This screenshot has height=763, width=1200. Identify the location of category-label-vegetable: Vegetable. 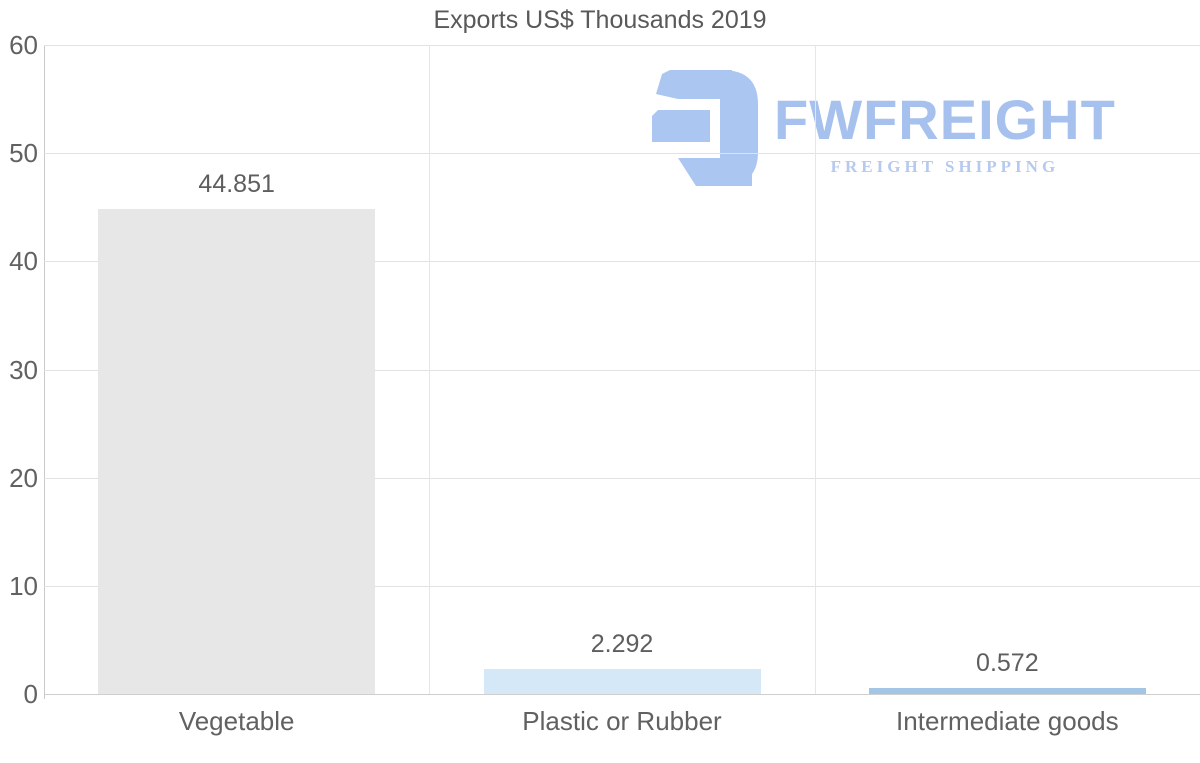
(236, 721).